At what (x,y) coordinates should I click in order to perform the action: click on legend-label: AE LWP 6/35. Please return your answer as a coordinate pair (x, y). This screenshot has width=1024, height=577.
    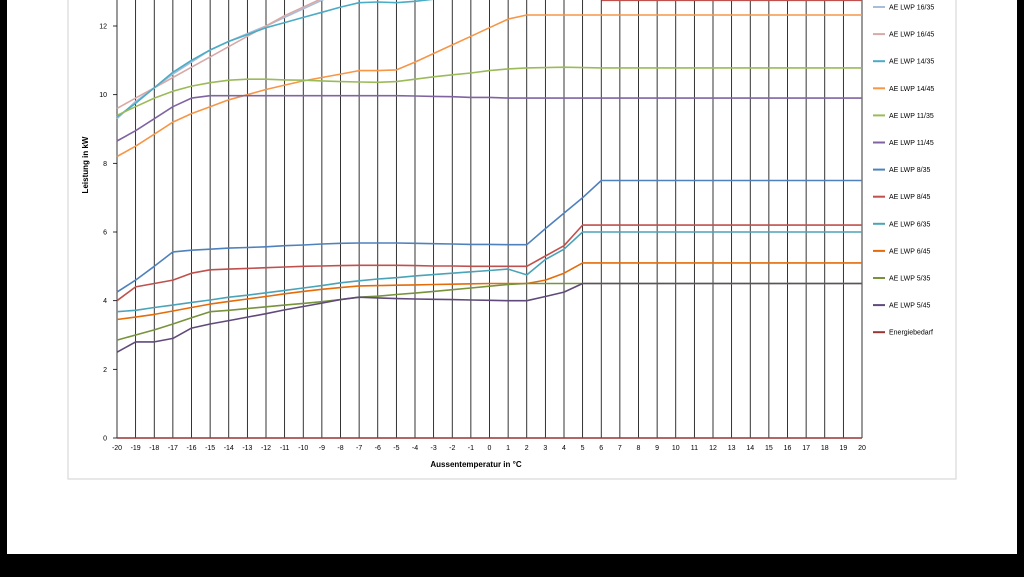
    Looking at the image, I should click on (909, 224).